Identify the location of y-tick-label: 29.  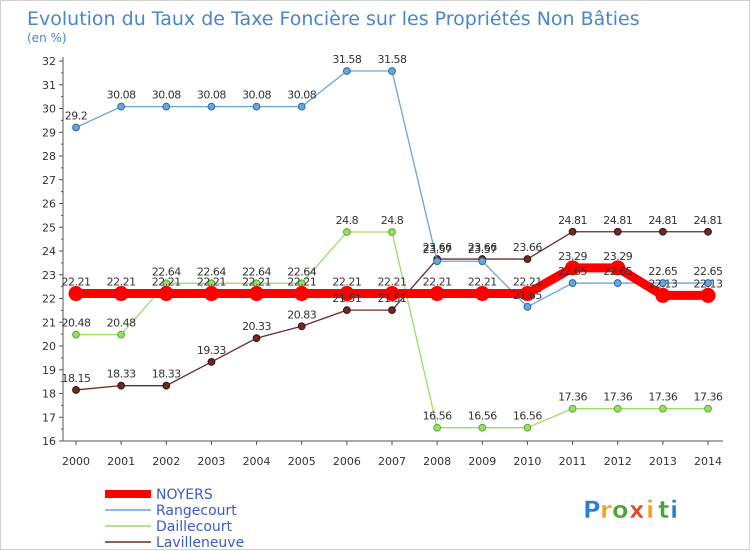
(49, 132).